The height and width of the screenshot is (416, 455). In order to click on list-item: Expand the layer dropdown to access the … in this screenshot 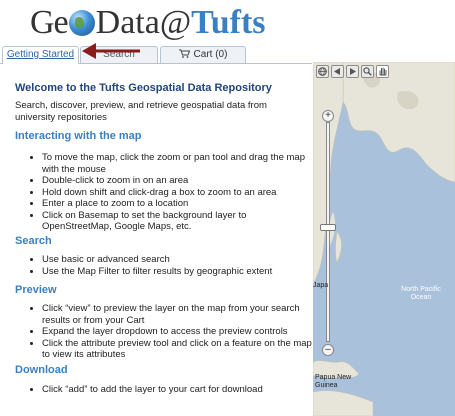, I will do `click(177, 332)`.